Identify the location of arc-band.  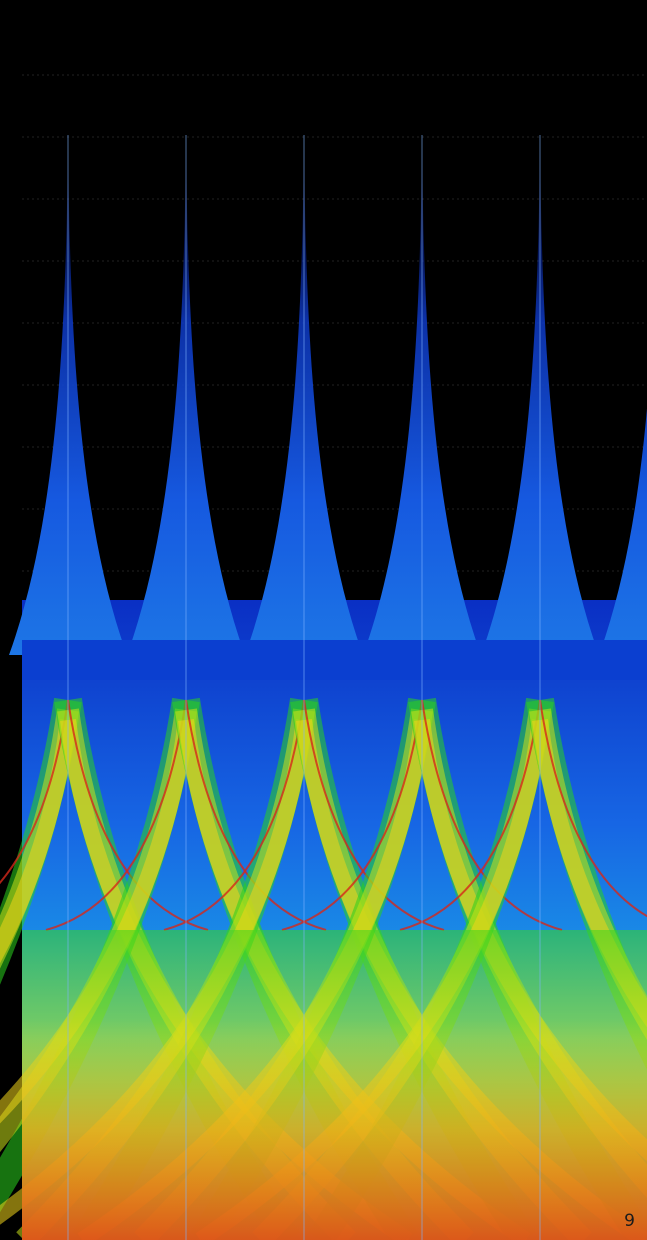
(38, 841).